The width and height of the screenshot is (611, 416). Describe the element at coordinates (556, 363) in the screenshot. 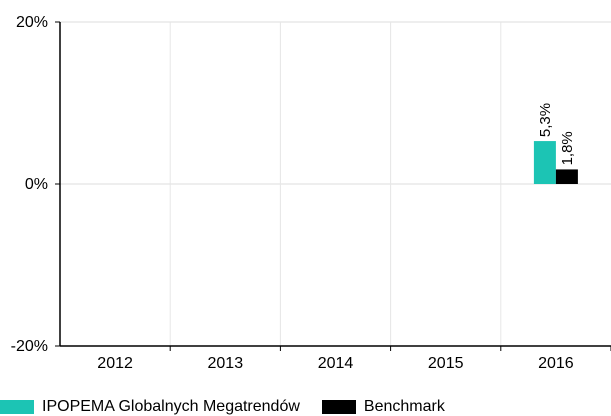

I see `x-tick-label: 2016` at that location.